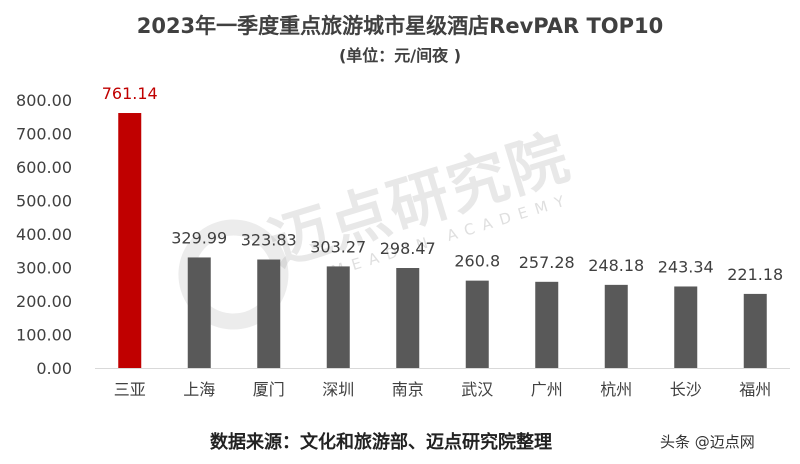 This screenshot has height=464, width=800. What do you see at coordinates (400, 55) in the screenshot?
I see `chart-subtitle: (单位：元/间夜 )` at bounding box center [400, 55].